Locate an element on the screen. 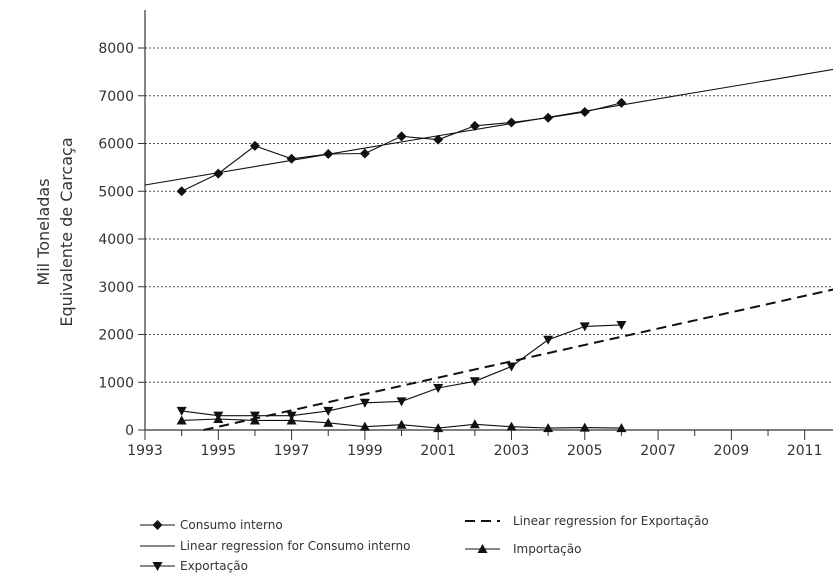 The height and width of the screenshot is (576, 833). x-tick-label: 2001 is located at coordinates (438, 451).